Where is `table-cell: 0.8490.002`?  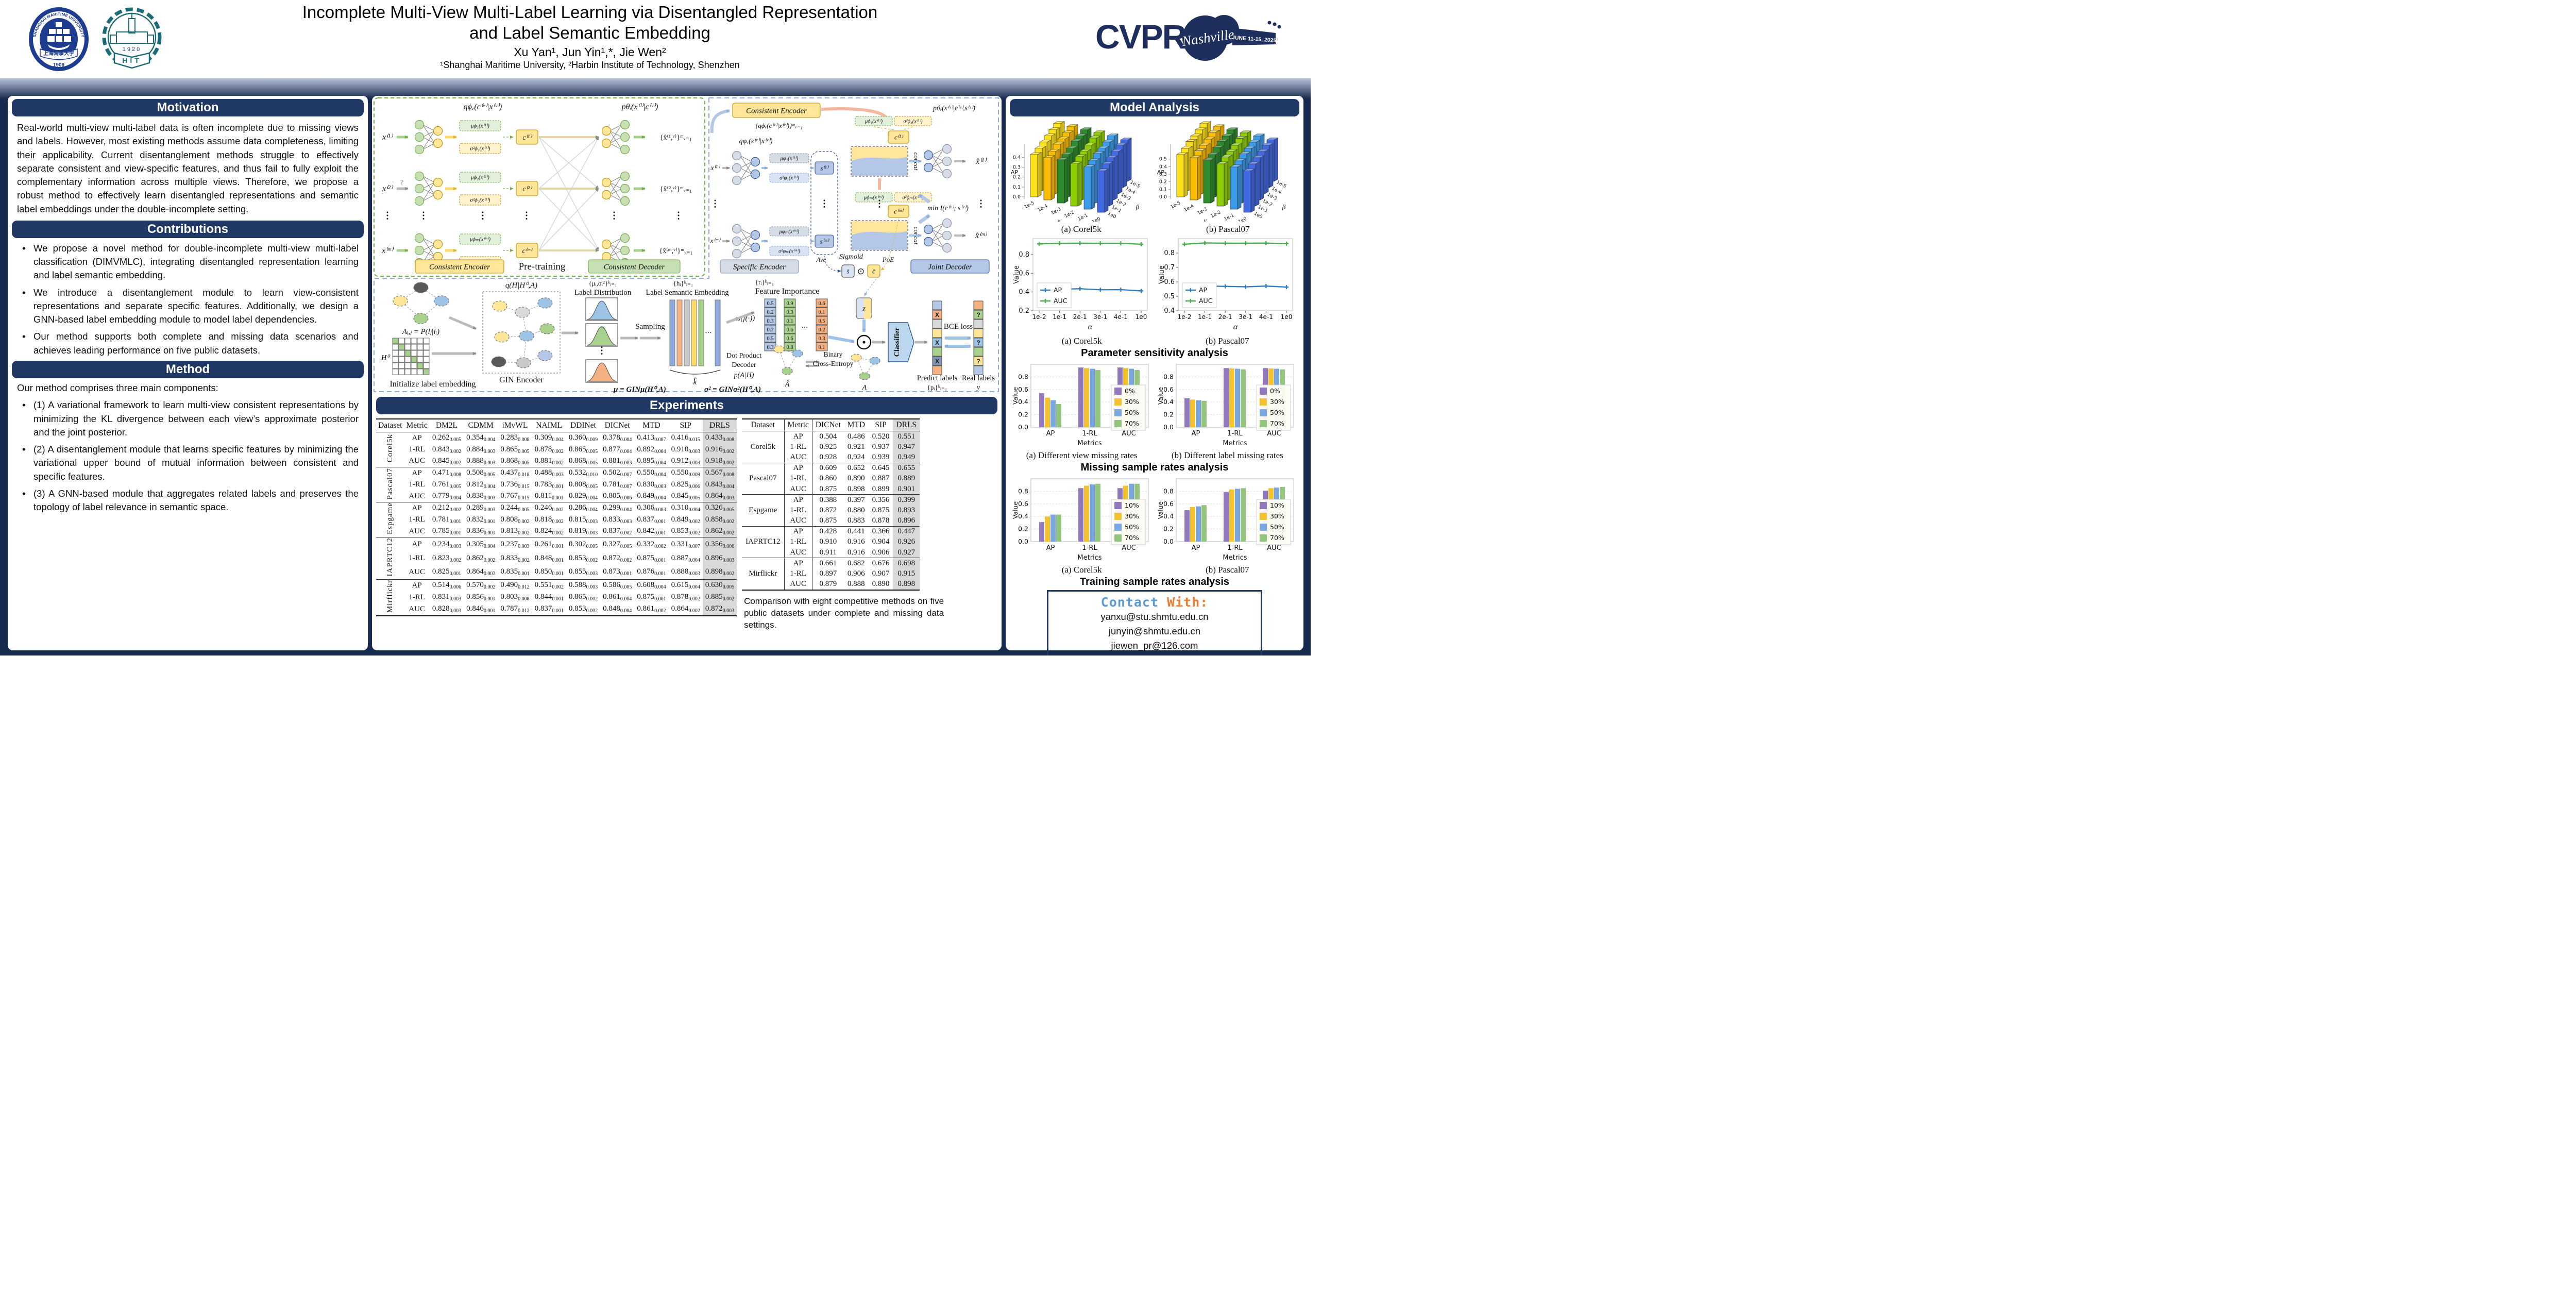
table-cell: 0.8490.002 is located at coordinates (685, 520).